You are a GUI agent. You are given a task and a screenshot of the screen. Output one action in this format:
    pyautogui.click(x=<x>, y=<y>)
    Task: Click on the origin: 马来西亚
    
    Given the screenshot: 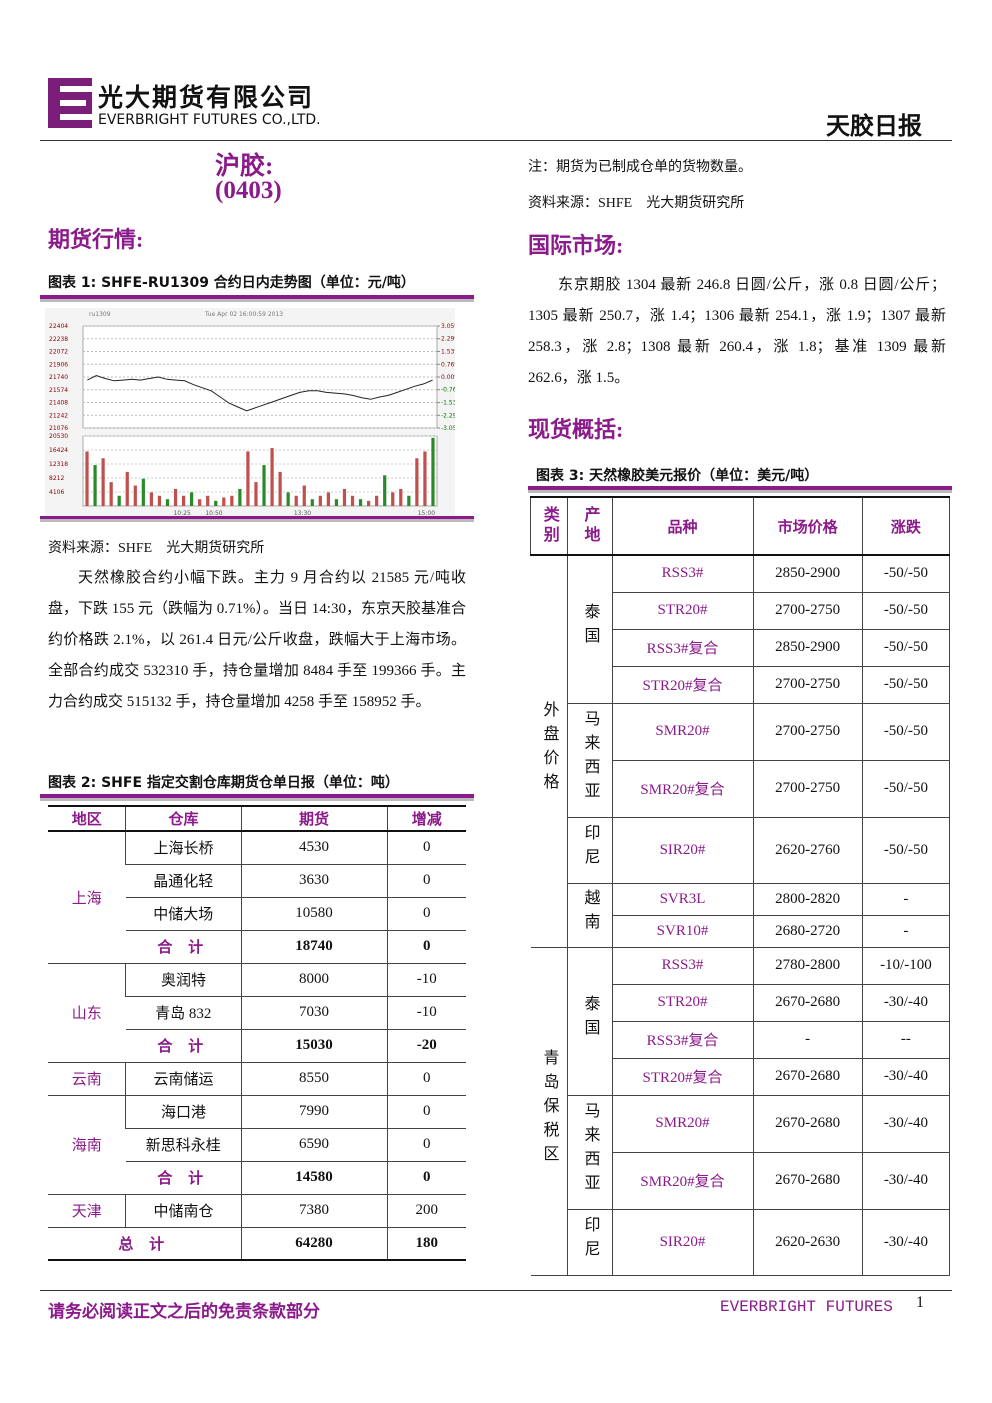 What is the action you would take?
    pyautogui.click(x=590, y=757)
    